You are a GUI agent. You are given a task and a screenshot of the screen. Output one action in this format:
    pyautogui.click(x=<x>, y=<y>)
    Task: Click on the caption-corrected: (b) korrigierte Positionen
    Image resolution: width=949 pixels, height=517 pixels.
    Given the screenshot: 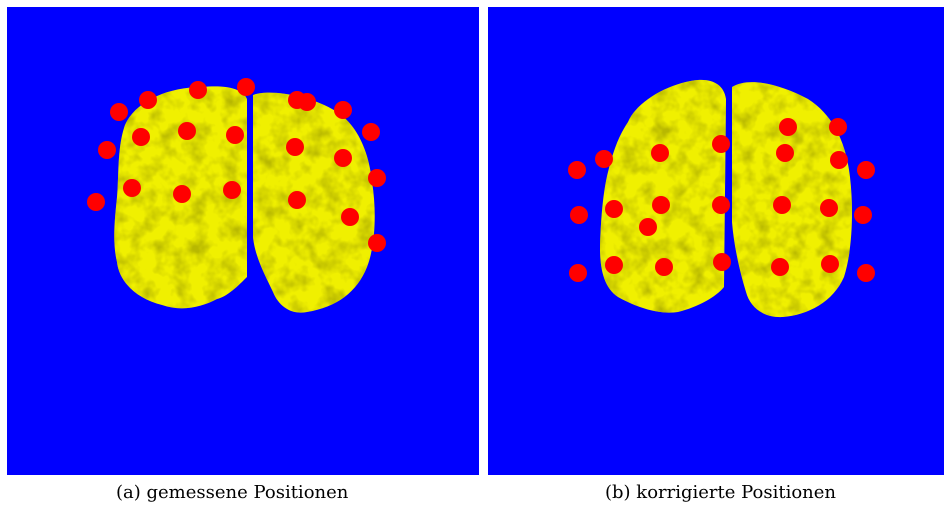 What is the action you would take?
    pyautogui.click(x=721, y=492)
    